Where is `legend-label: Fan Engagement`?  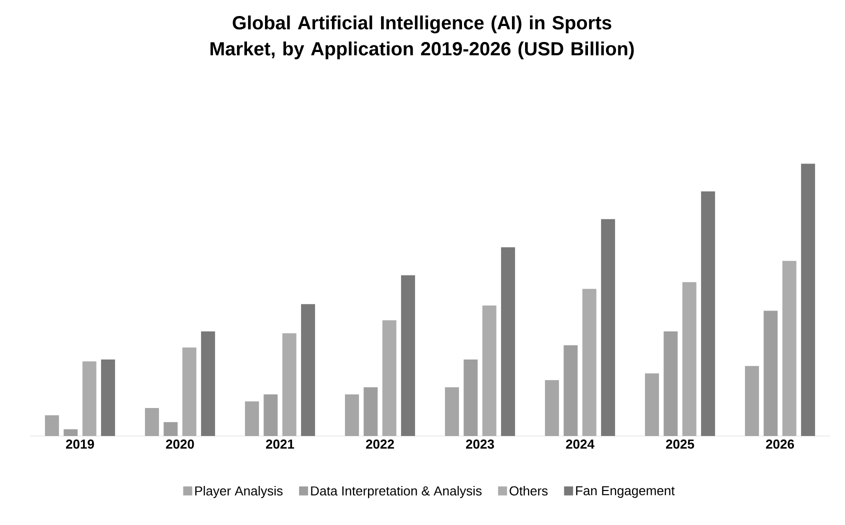 legend-label: Fan Engagement is located at coordinates (625, 492).